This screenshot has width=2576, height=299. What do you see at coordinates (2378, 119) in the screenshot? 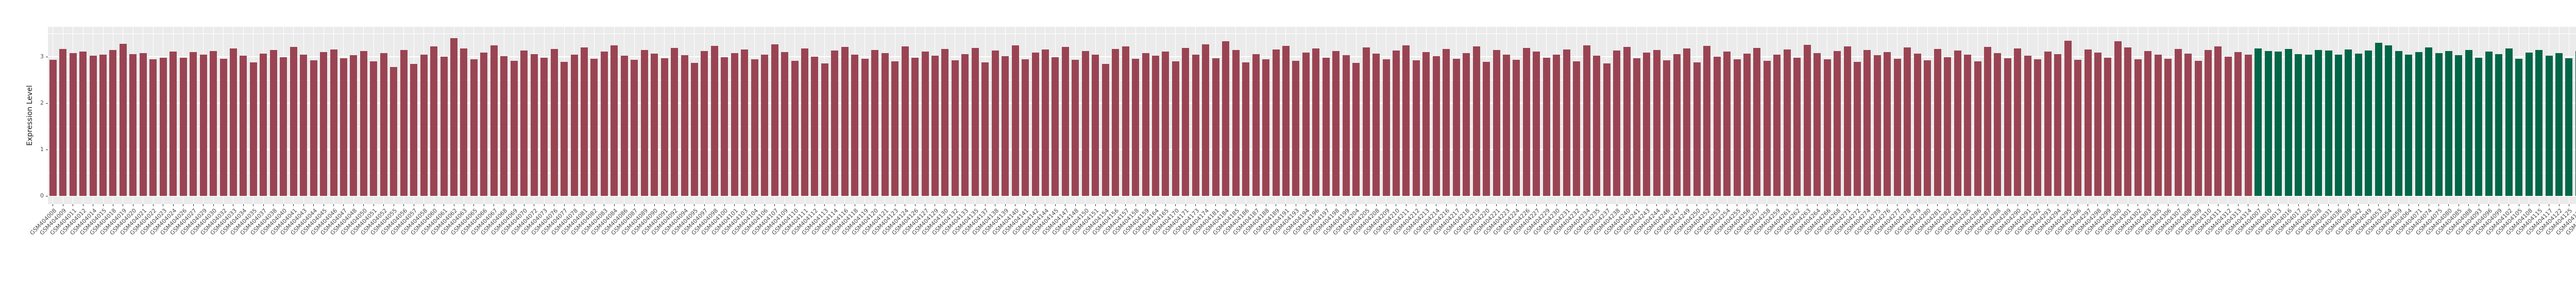
I see `bar-GSM404053` at bounding box center [2378, 119].